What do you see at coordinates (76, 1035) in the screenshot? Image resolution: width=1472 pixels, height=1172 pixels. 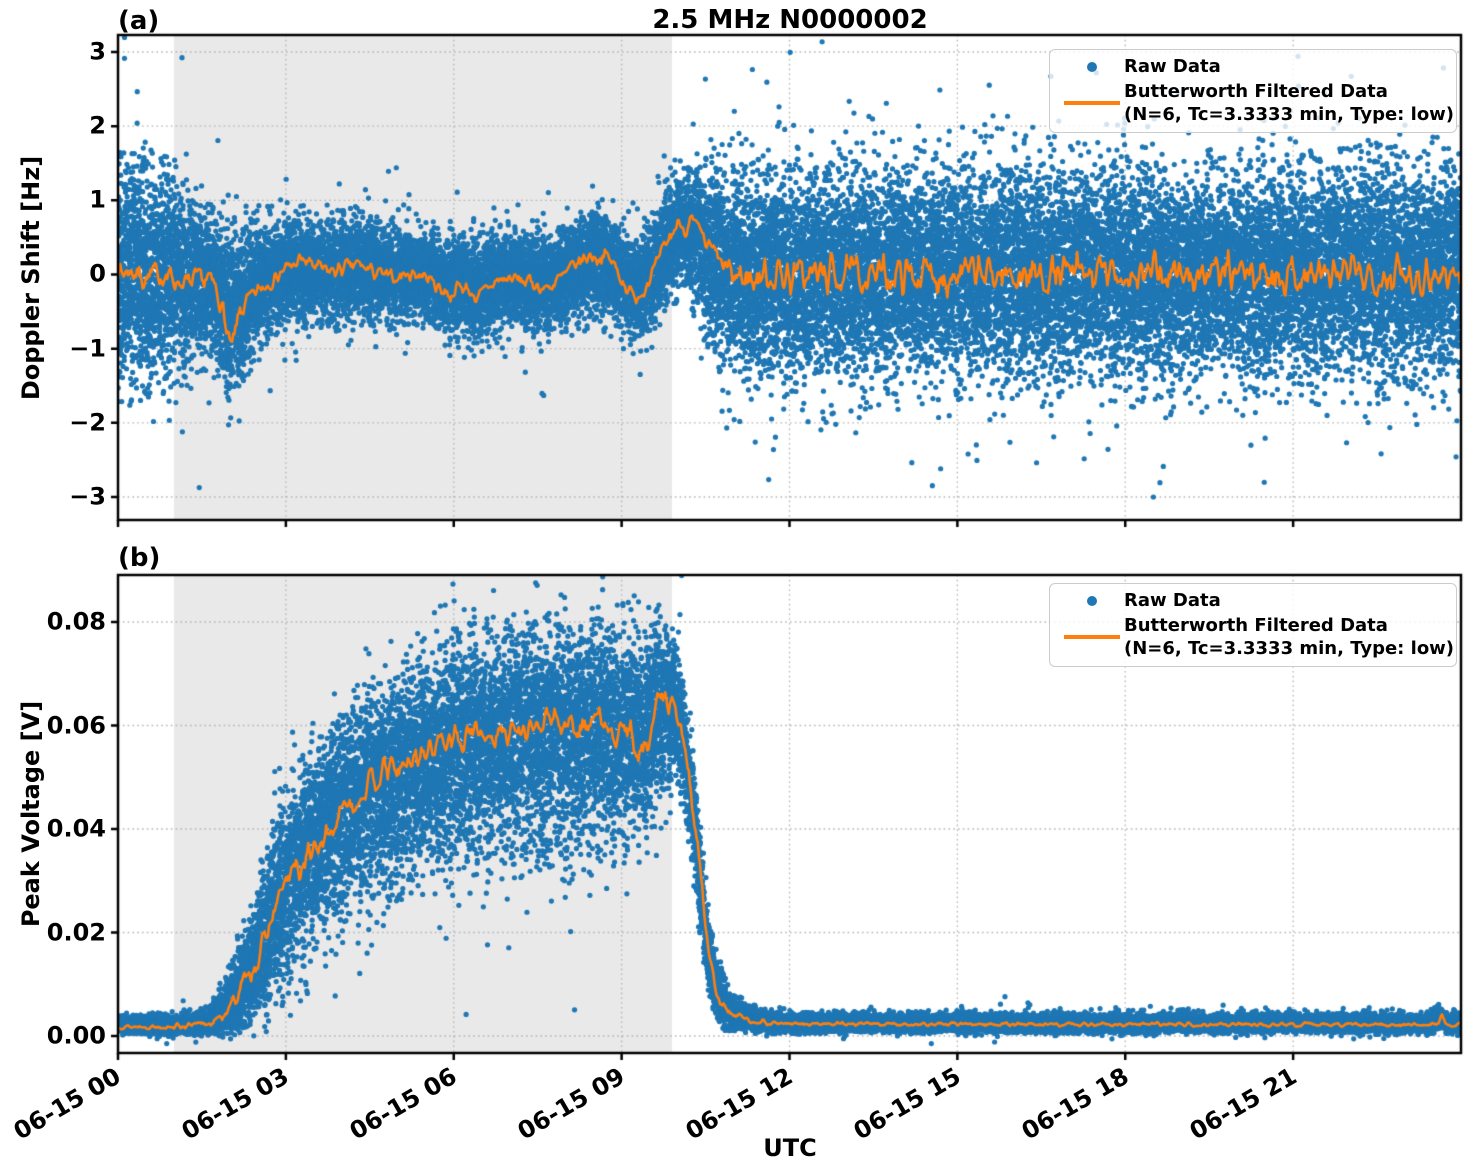 I see `y-tick-label-b: 0.00` at bounding box center [76, 1035].